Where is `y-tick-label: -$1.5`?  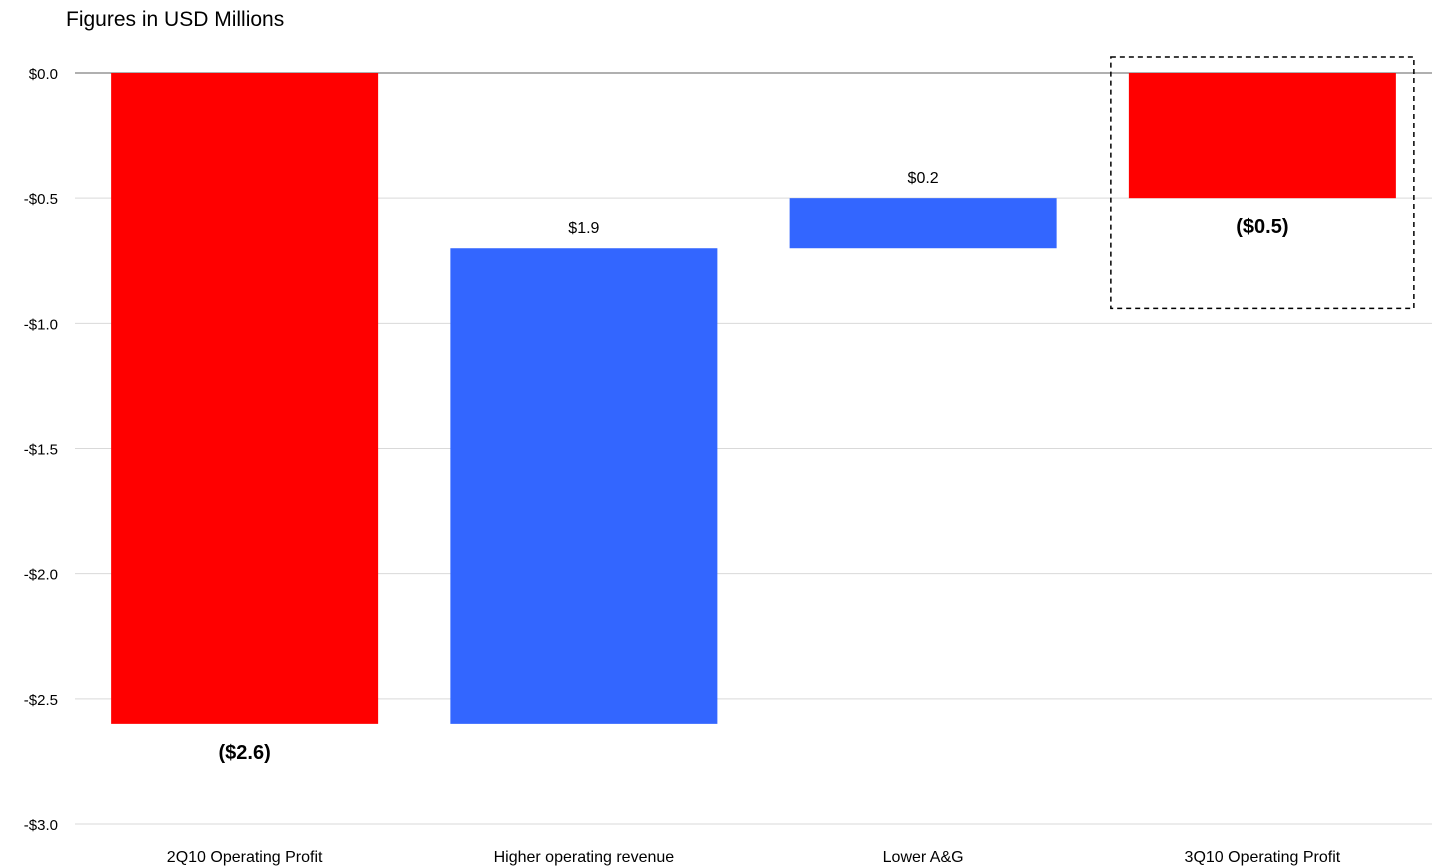 y-tick-label: -$1.5 is located at coordinates (41, 450).